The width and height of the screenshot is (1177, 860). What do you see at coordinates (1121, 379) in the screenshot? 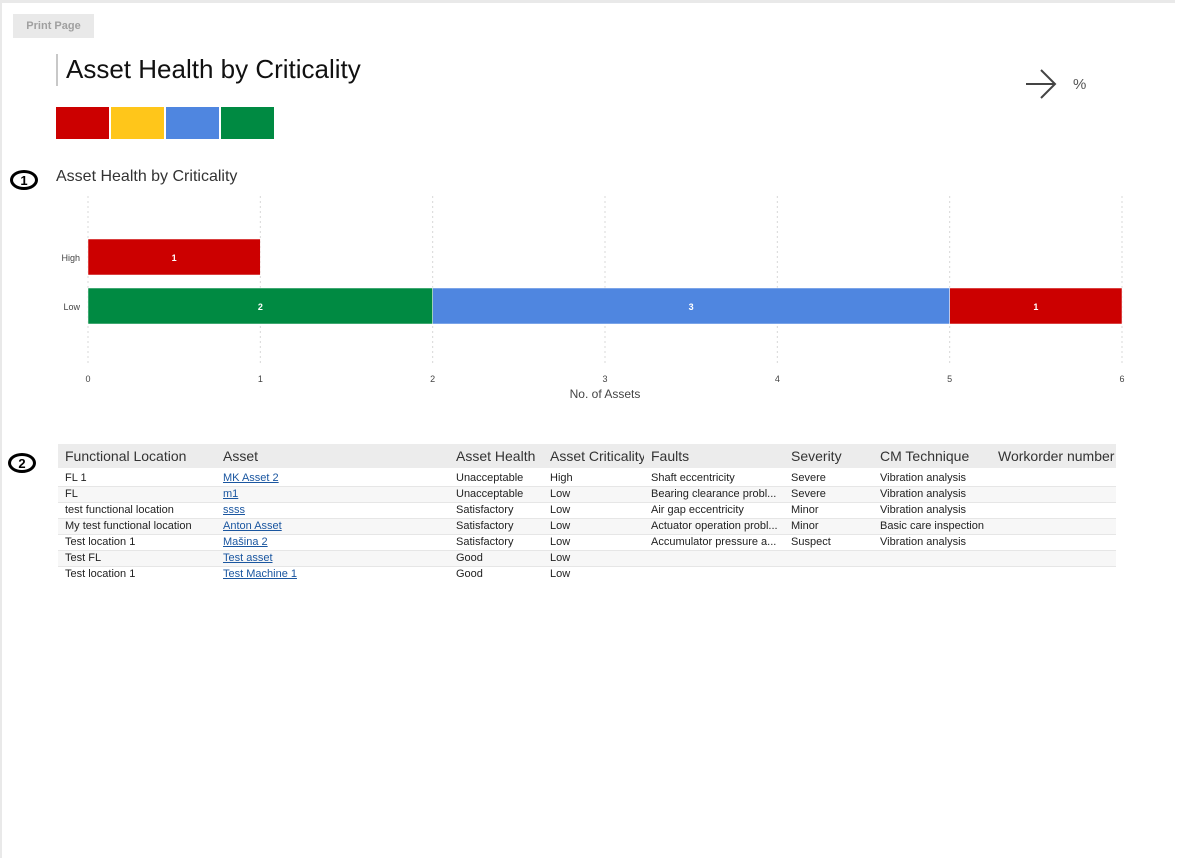
I see `x-tick-label: 6` at bounding box center [1121, 379].